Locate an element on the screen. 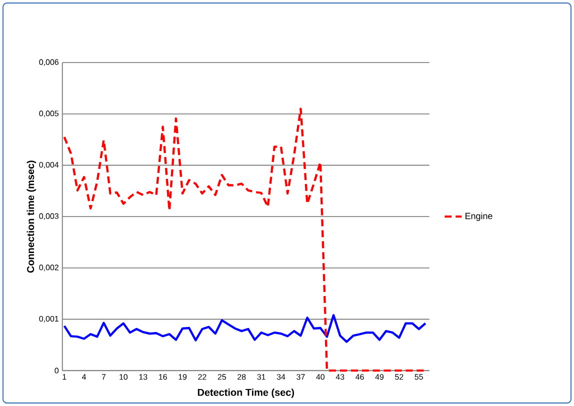 The height and width of the screenshot is (406, 574). y-axis-title: Connection time (msec) is located at coordinates (31, 216).